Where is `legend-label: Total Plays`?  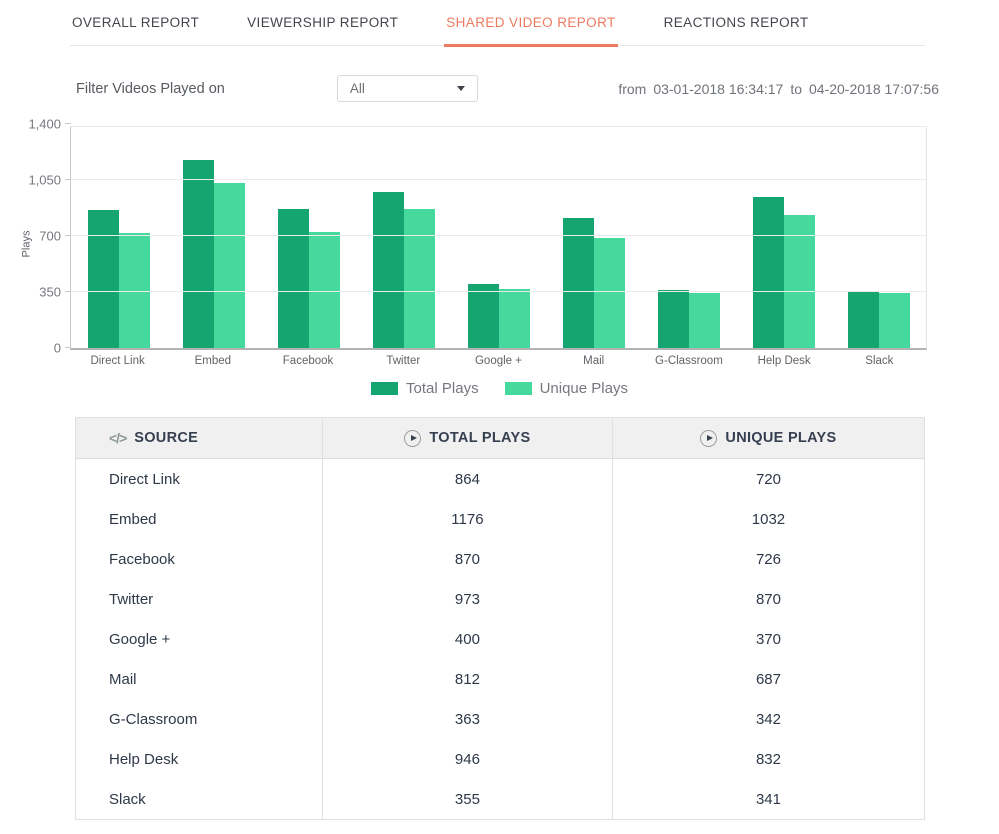
legend-label: Total Plays is located at coordinates (442, 388).